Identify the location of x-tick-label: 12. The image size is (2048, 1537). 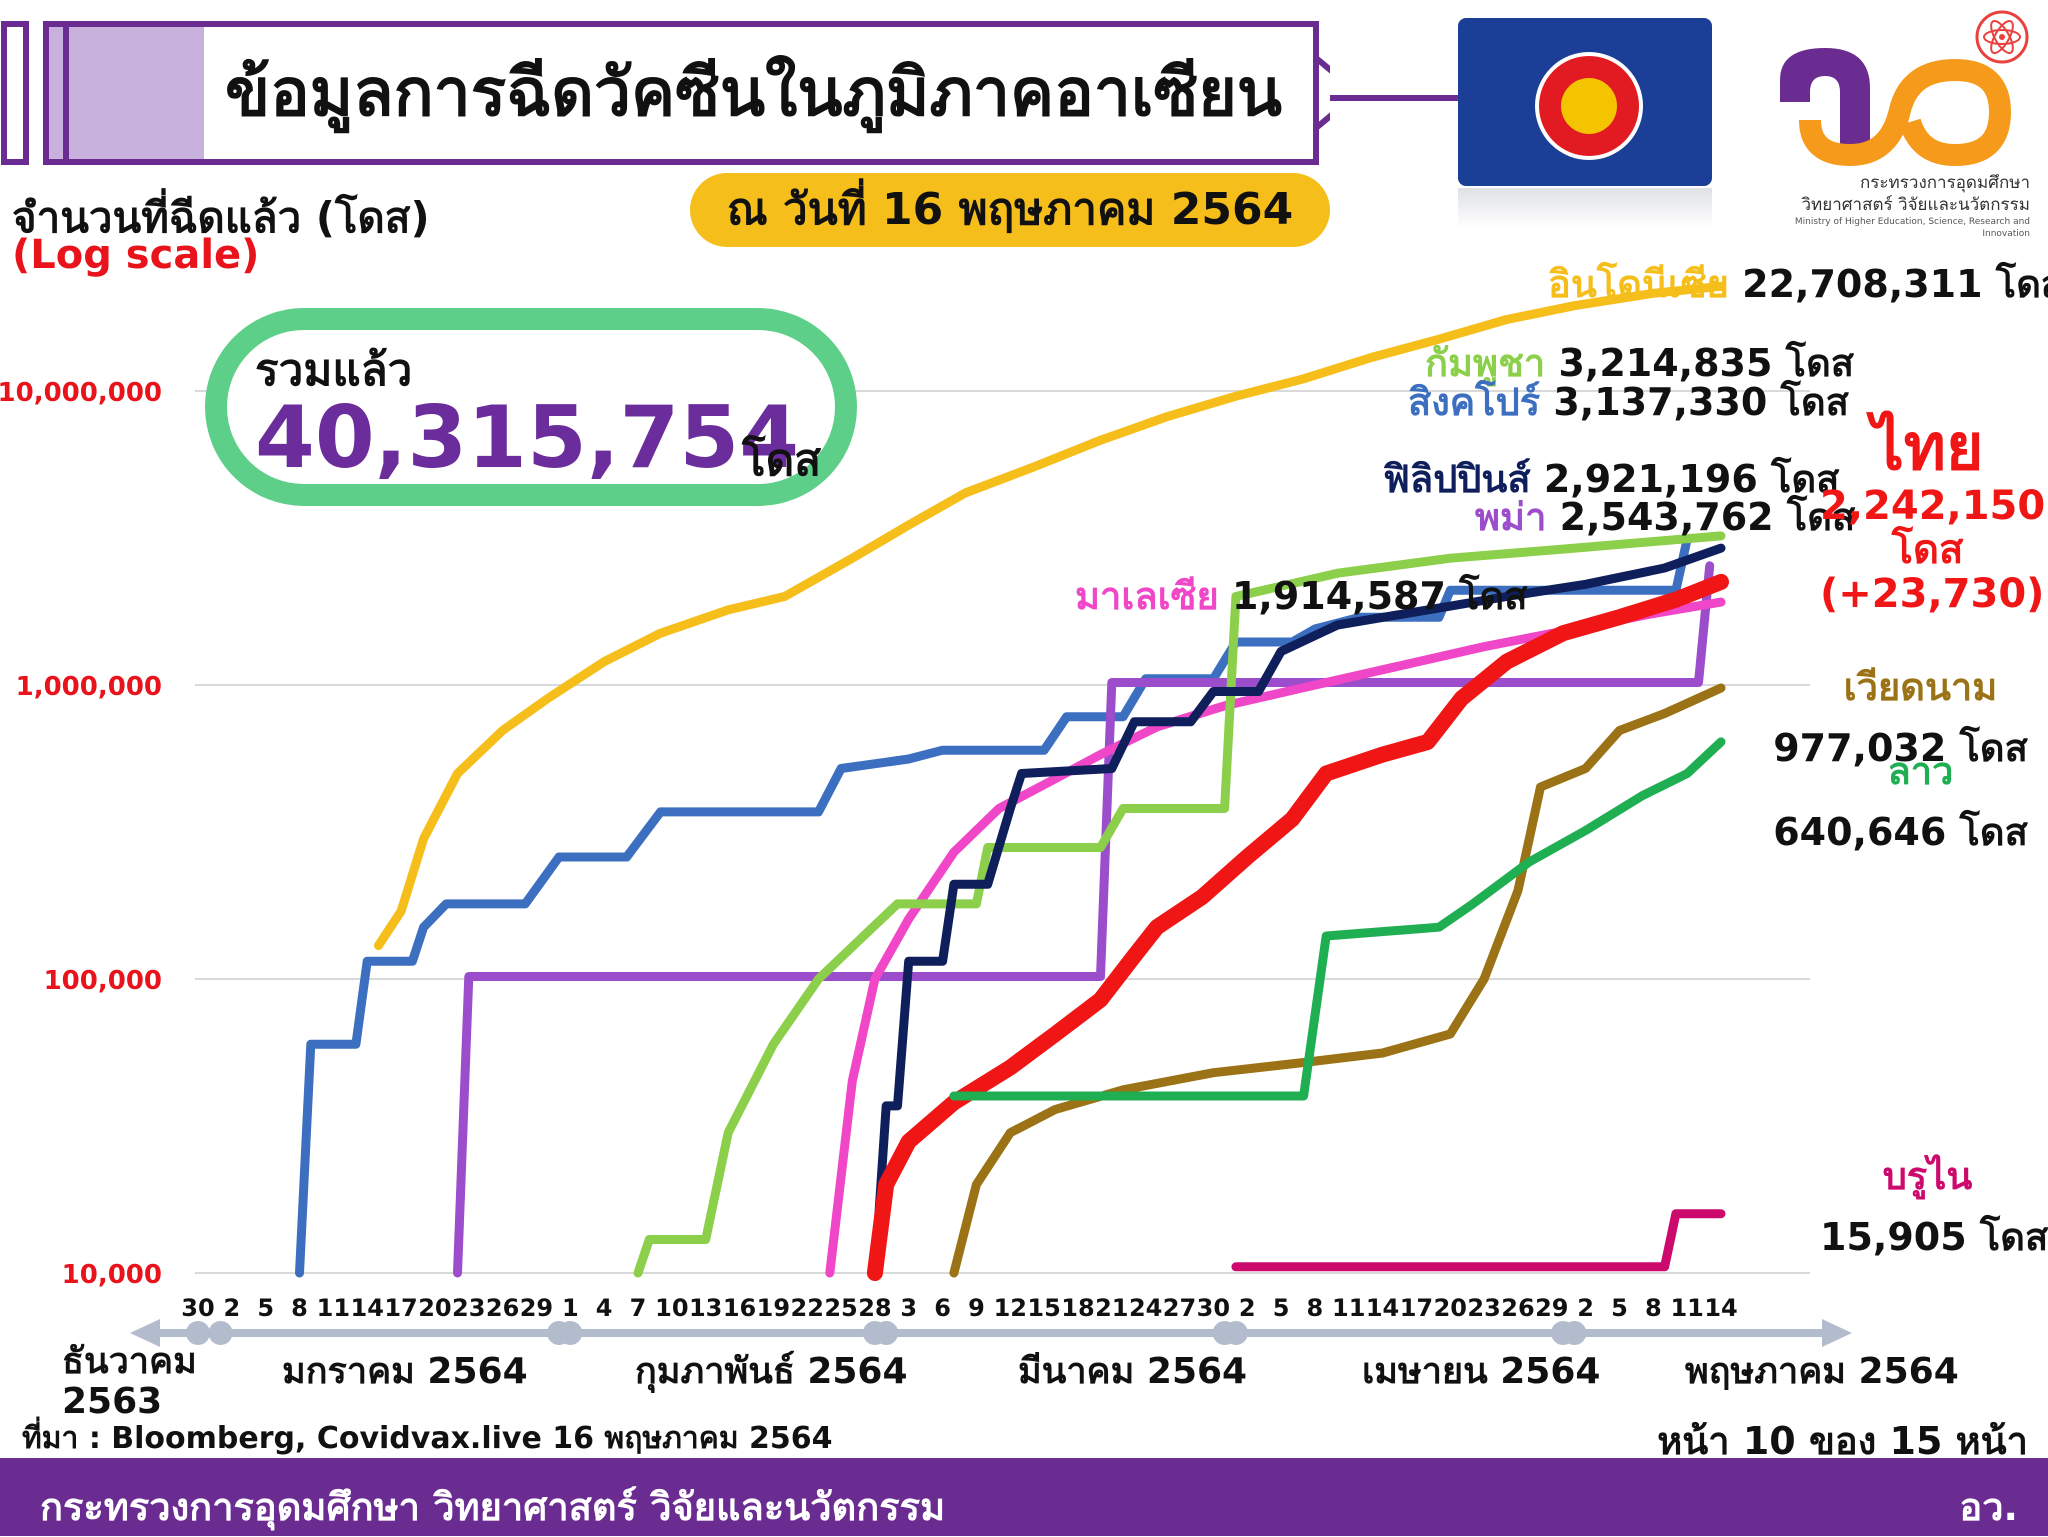
(1010, 1308).